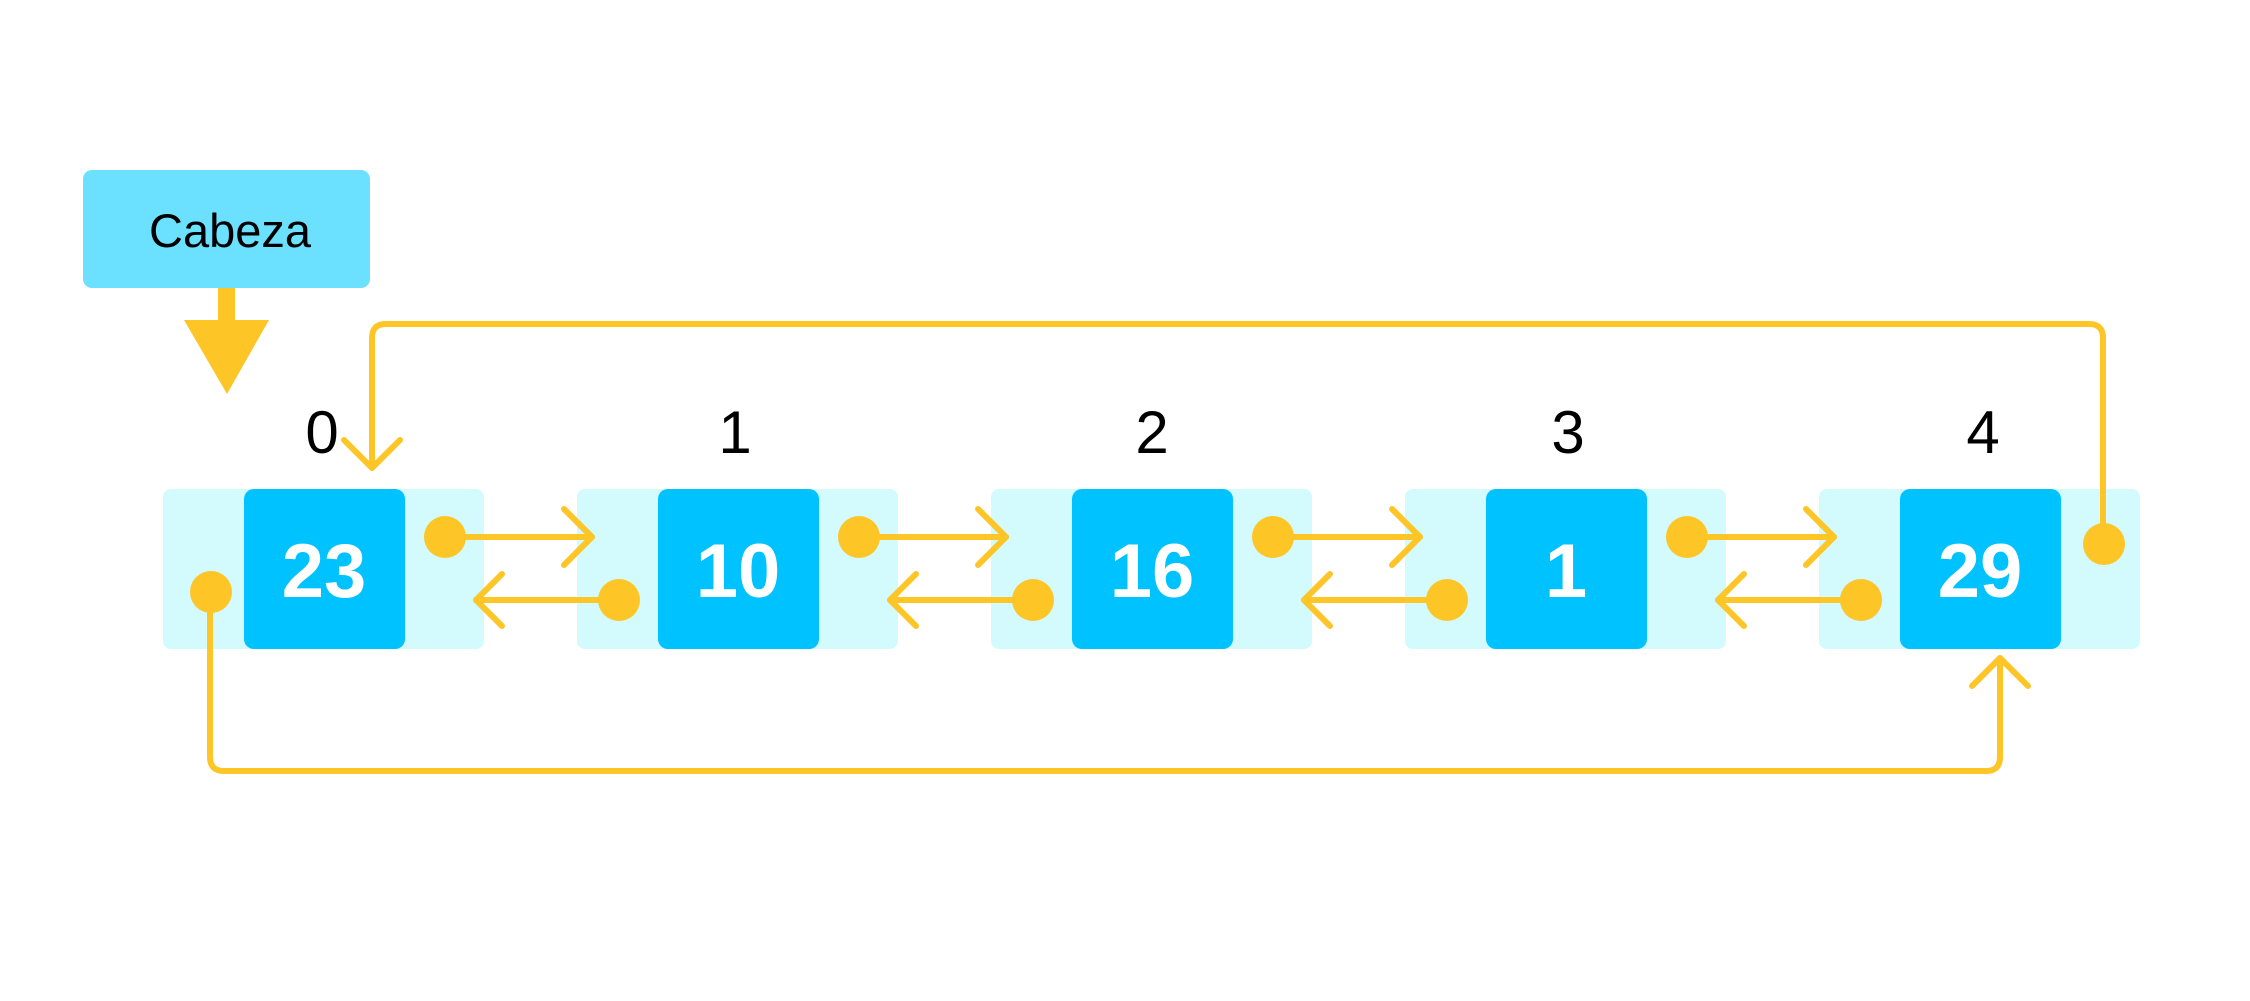 The image size is (2250, 1001). I want to click on node-index: 3, so click(1567, 432).